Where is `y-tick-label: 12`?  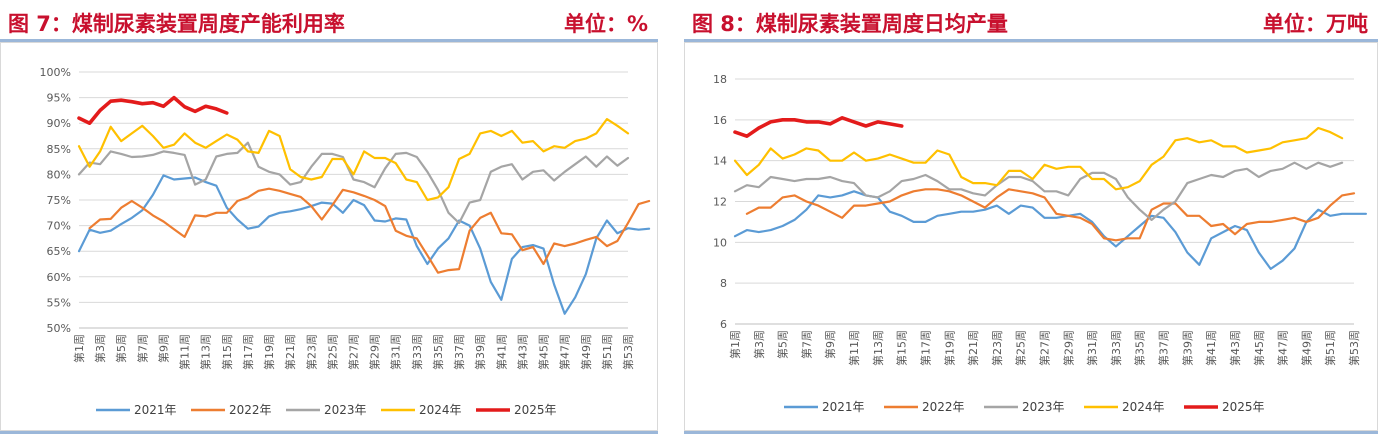
y-tick-label: 12 is located at coordinates (720, 202).